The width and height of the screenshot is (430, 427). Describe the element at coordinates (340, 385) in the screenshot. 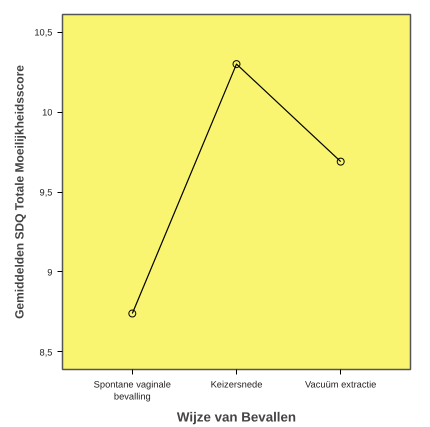

I see `x-tick-label: Vacuüm extractie` at that location.